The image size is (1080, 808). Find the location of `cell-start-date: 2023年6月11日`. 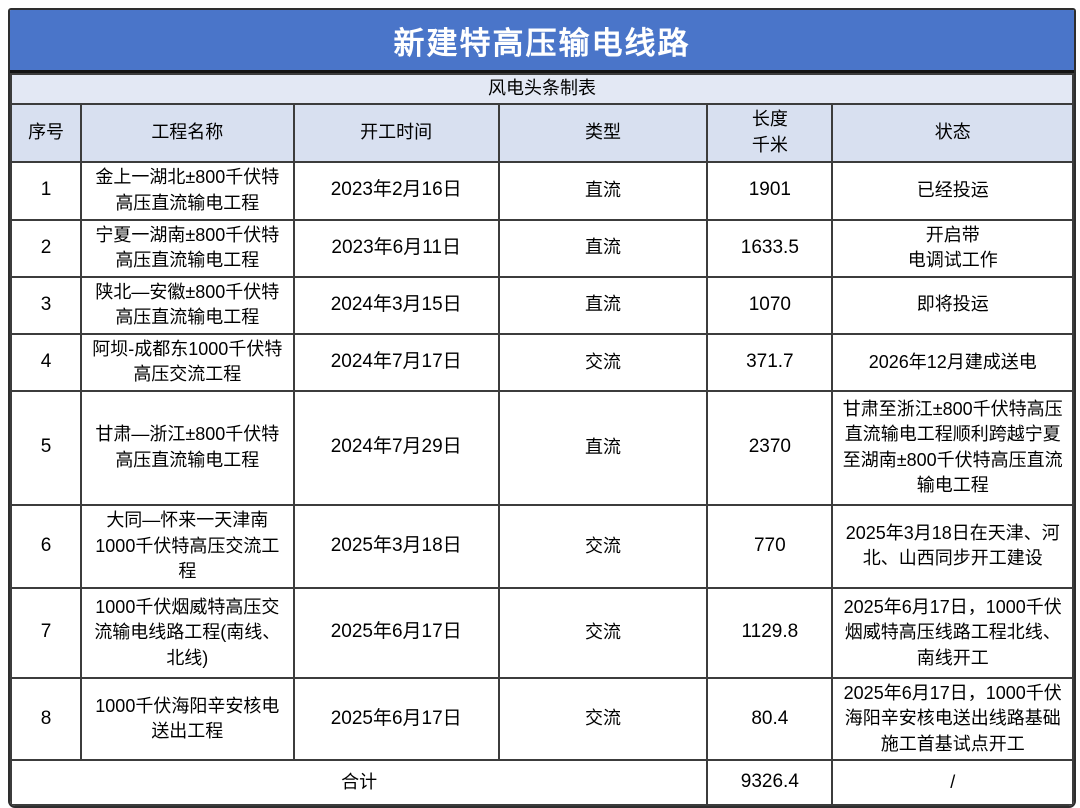

cell-start-date: 2023年6月11日 is located at coordinates (396, 248).